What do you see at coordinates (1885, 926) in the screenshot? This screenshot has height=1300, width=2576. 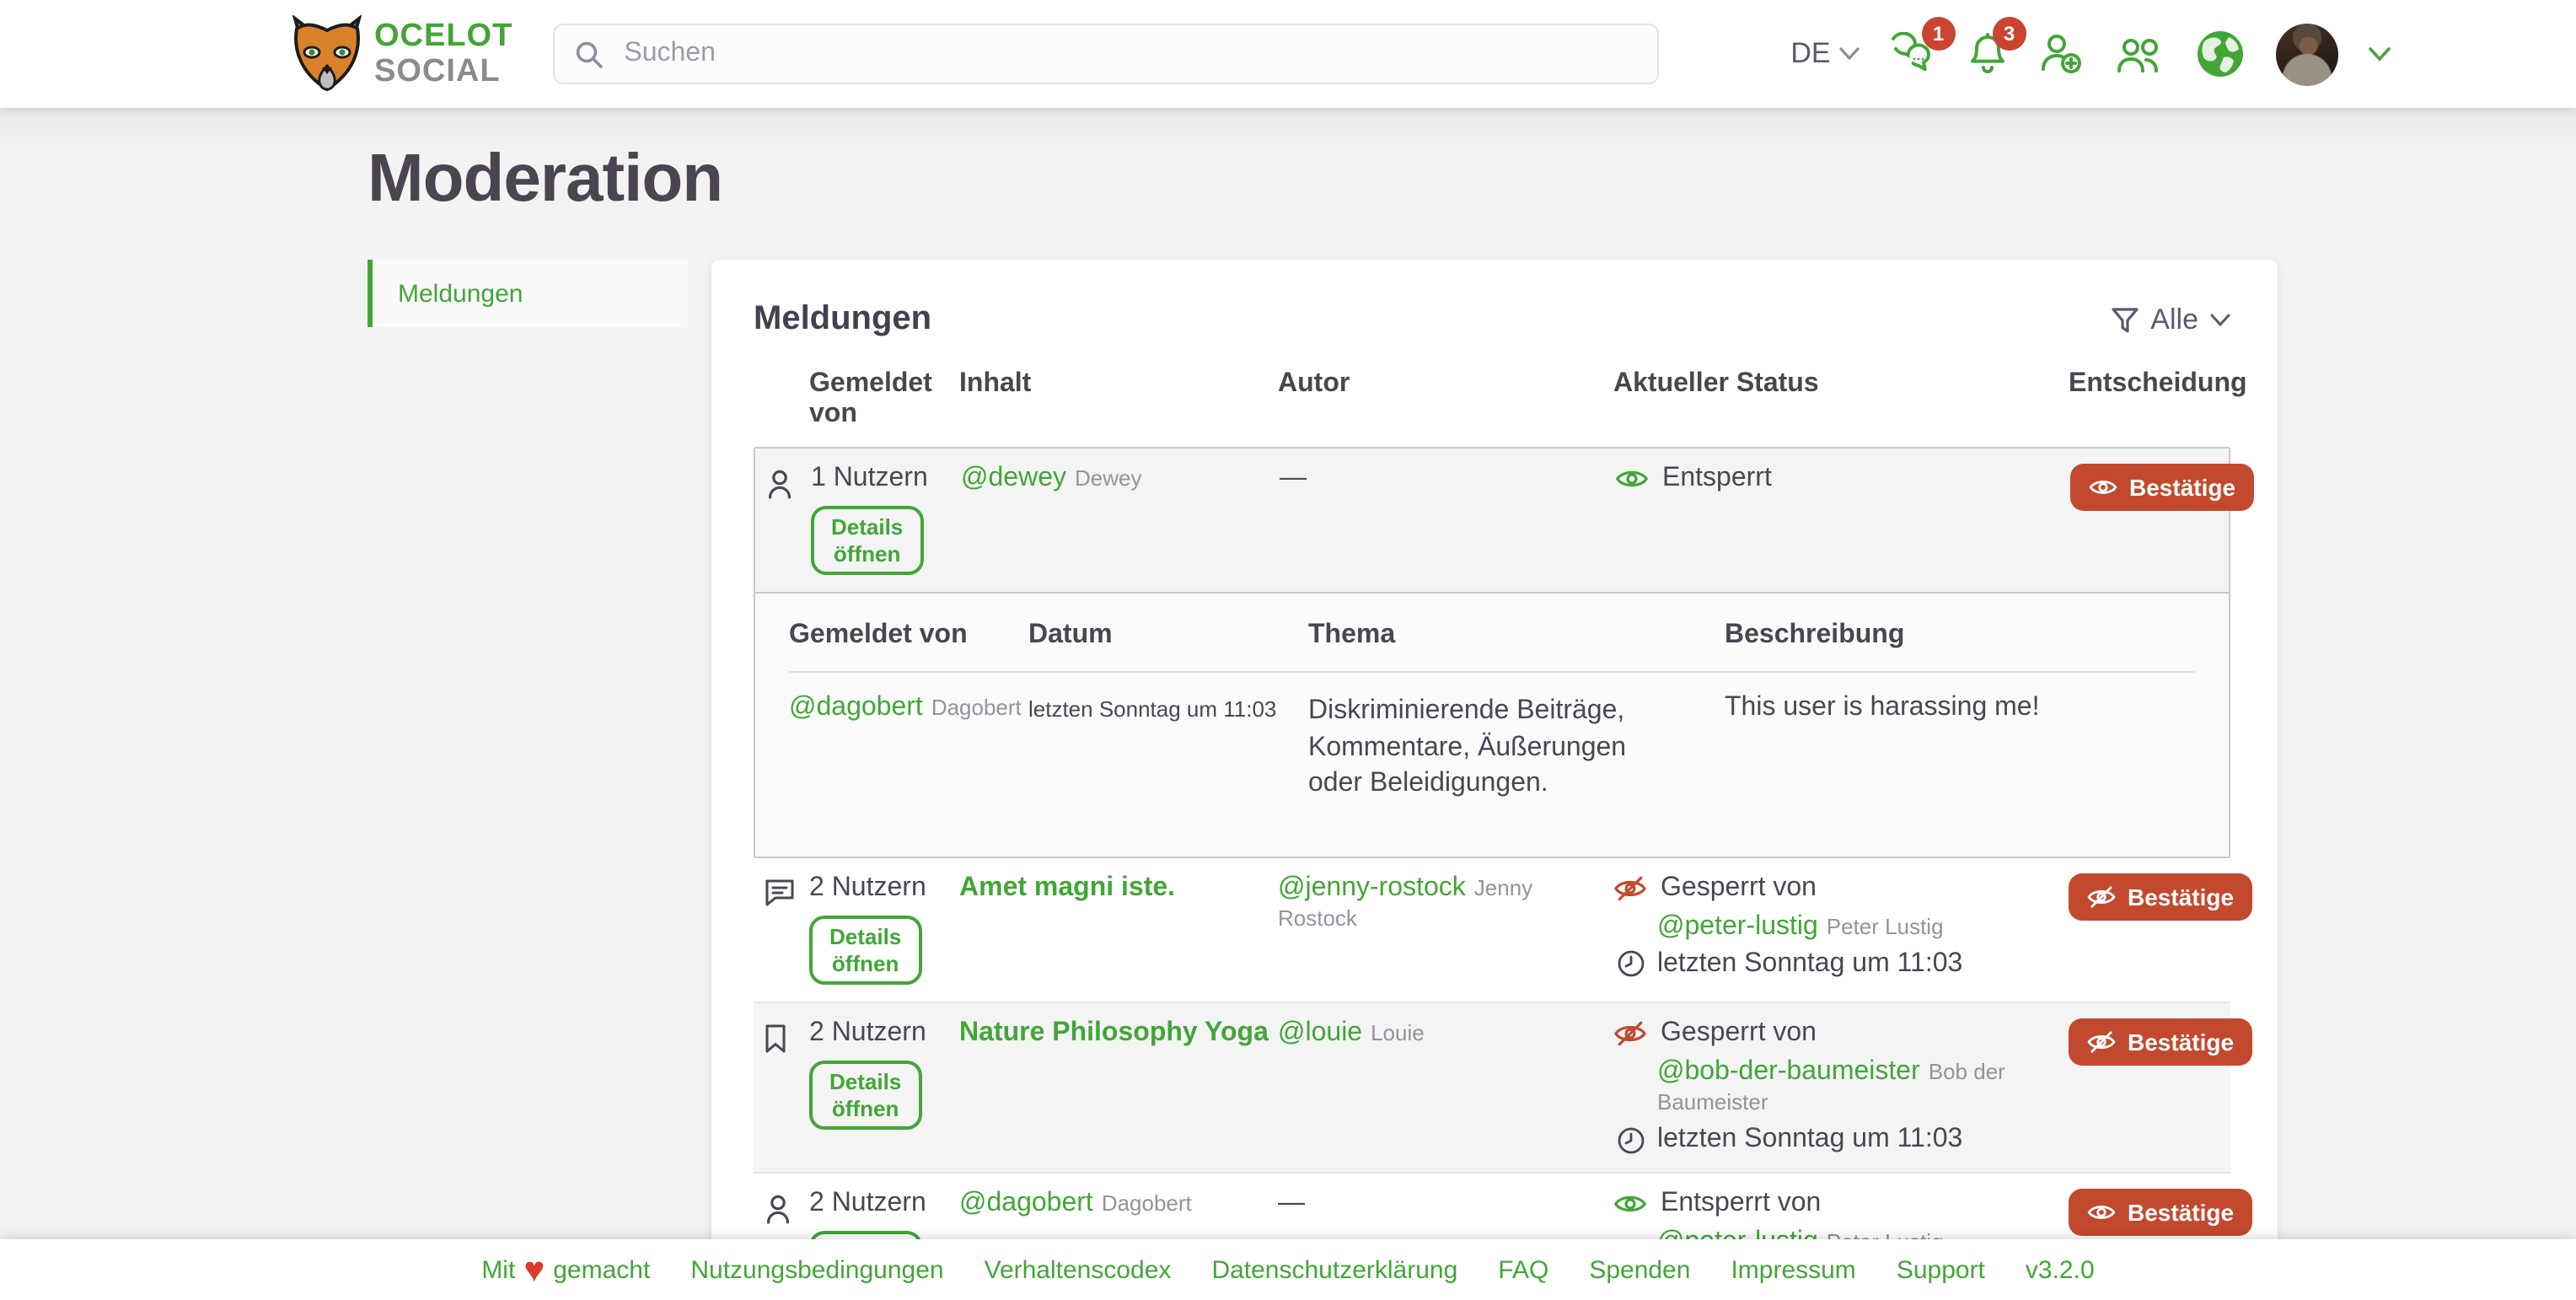 I see `status-moderator-name: Peter Lustig` at bounding box center [1885, 926].